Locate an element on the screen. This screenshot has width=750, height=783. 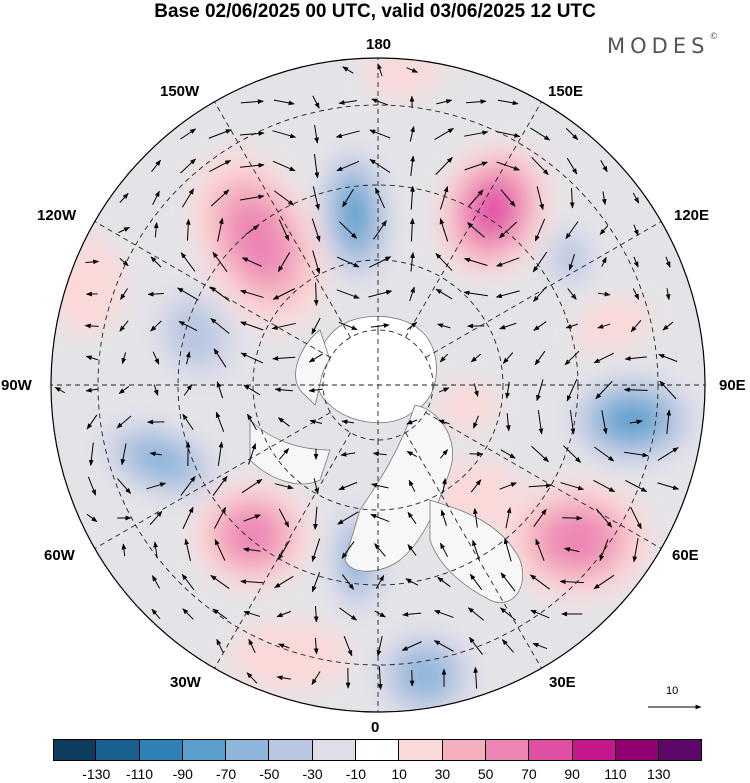
lon-label-120w: 120W is located at coordinates (57, 215).